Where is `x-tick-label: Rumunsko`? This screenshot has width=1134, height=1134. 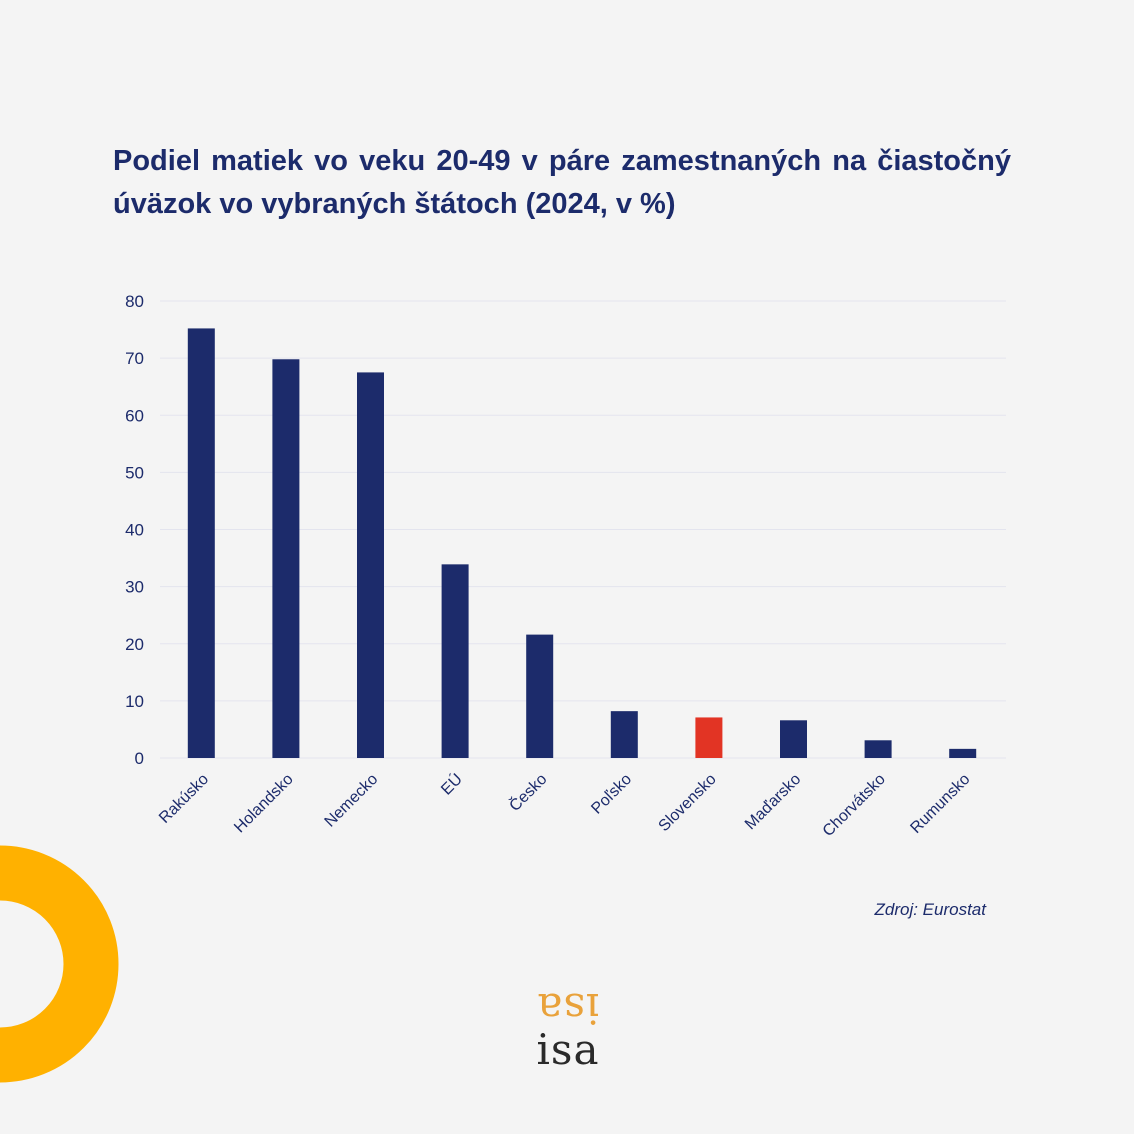
x-tick-label: Rumunsko is located at coordinates (940, 804).